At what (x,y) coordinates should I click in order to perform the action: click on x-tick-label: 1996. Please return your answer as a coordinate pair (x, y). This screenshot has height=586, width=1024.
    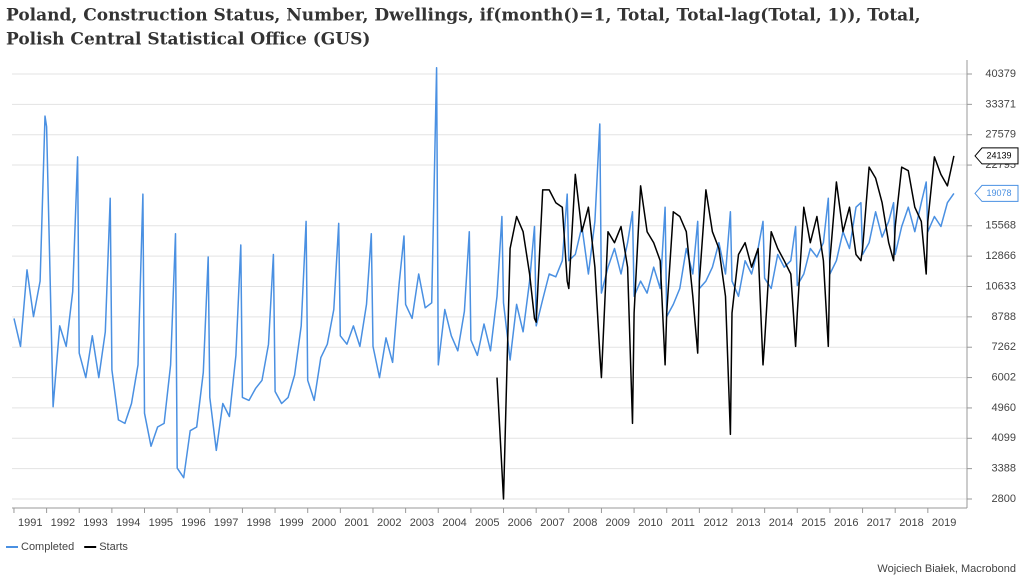
    Looking at the image, I should click on (193, 523).